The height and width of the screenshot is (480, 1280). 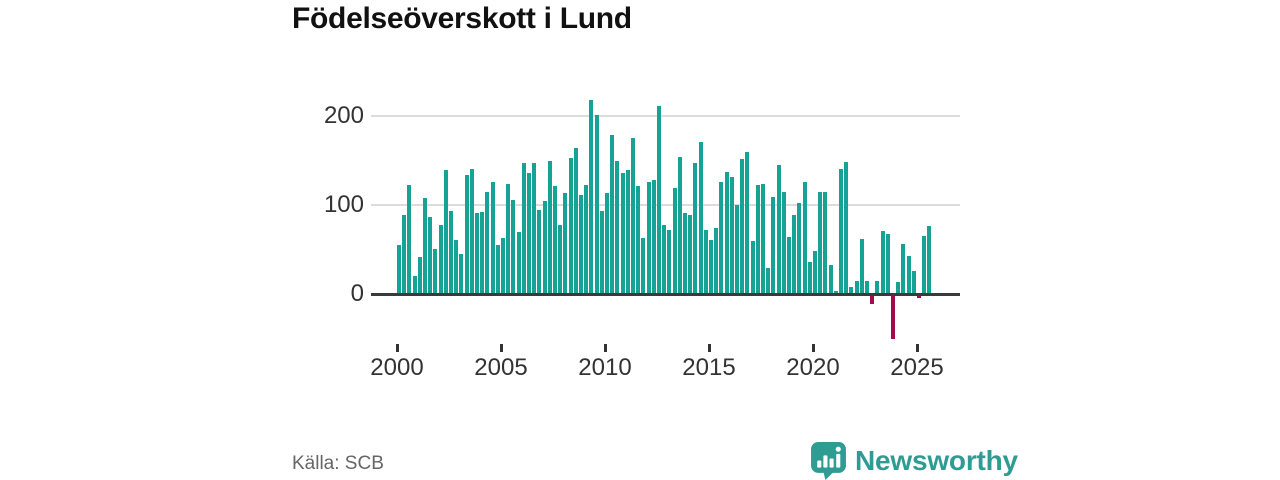 What do you see at coordinates (709, 348) in the screenshot?
I see `x-tick-2015` at bounding box center [709, 348].